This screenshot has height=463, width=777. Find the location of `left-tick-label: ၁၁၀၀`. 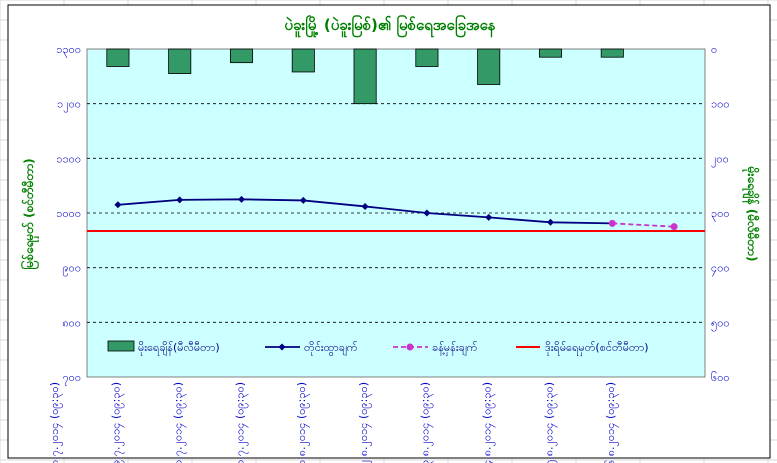

left-tick-label: ၁၁၀၀ is located at coordinates (68, 158).